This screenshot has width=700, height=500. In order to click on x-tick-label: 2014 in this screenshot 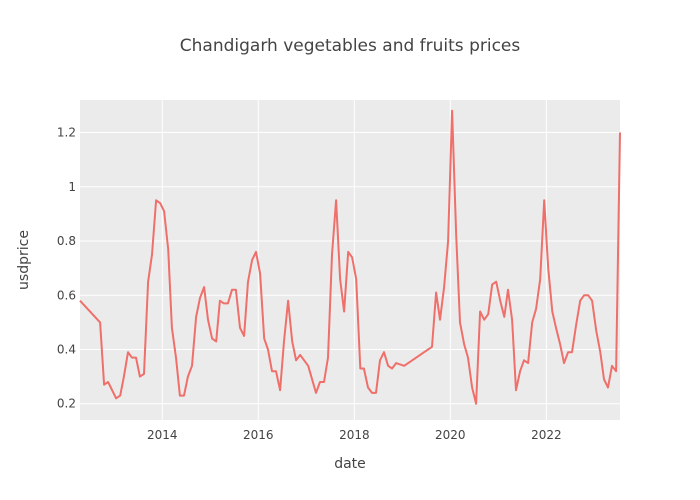, I will do `click(162, 435)`.